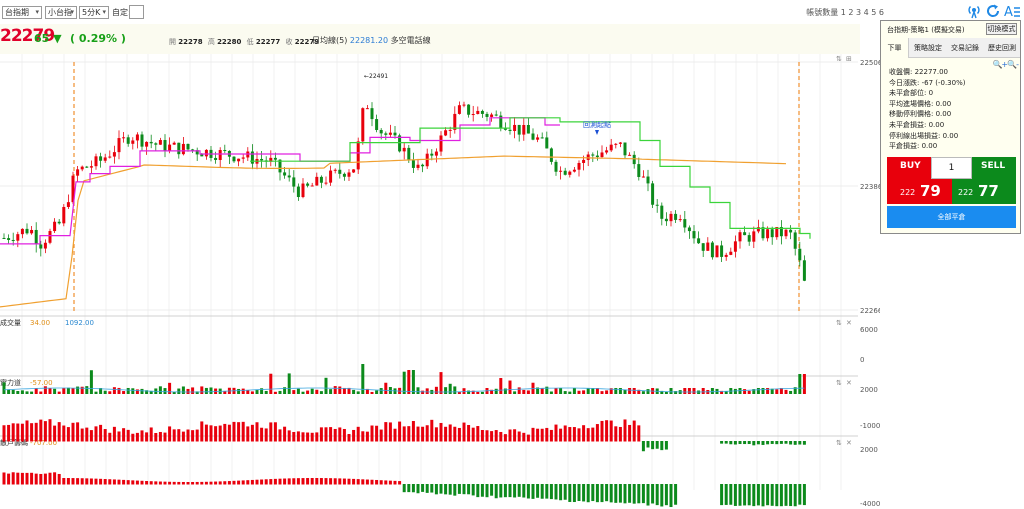 The width and height of the screenshot is (1024, 509). What do you see at coordinates (61, 12) in the screenshot?
I see `exchange-select: 小台指 ▾` at bounding box center [61, 12].